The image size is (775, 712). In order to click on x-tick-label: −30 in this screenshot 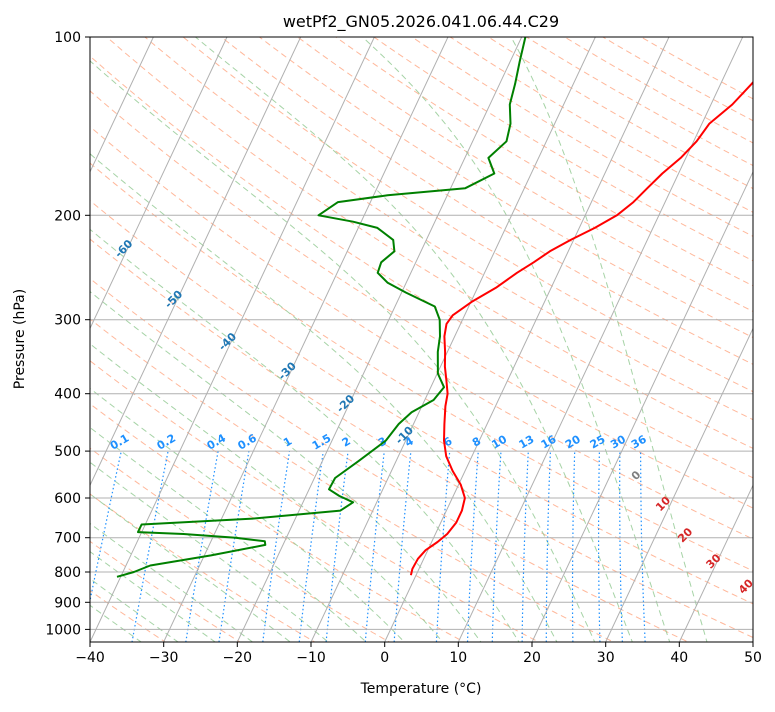, I will do `click(164, 658)`.